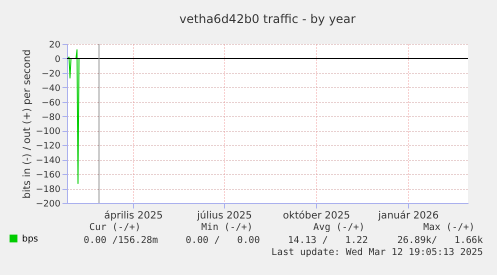  What do you see at coordinates (48, 132) in the screenshot?
I see `y-tick-label: −100` at bounding box center [48, 132].